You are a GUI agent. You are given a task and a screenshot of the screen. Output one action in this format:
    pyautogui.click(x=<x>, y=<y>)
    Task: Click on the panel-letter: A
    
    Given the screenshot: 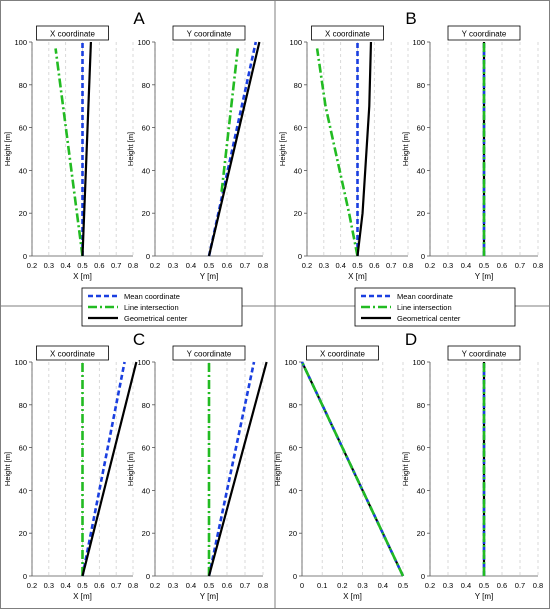 What is the action you would take?
    pyautogui.click(x=139, y=18)
    